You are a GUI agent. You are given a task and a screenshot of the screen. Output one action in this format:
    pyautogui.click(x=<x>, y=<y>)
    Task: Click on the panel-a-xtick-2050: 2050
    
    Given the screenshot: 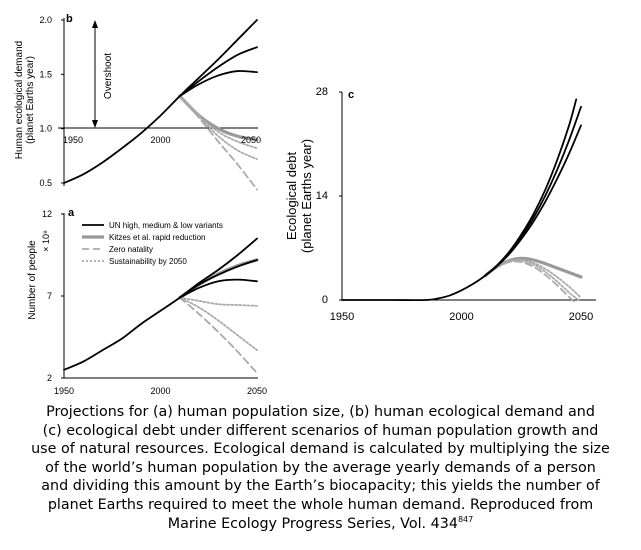 What is the action you would take?
    pyautogui.click(x=257, y=391)
    